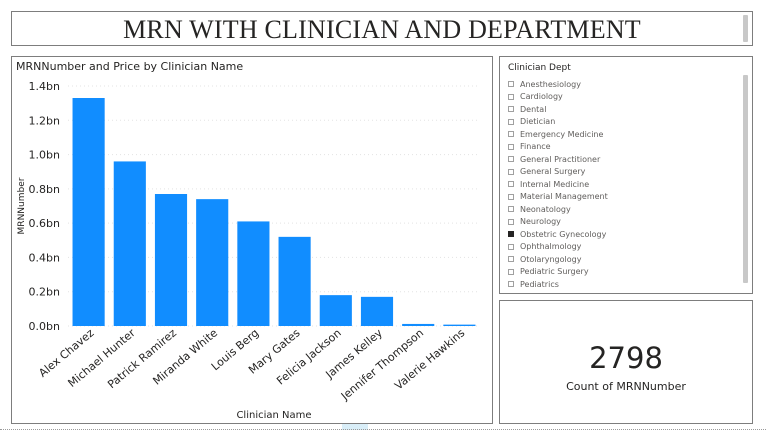 The image size is (766, 433). Describe the element at coordinates (44, 120) in the screenshot. I see `y-tick-label: 1.2bn` at that location.